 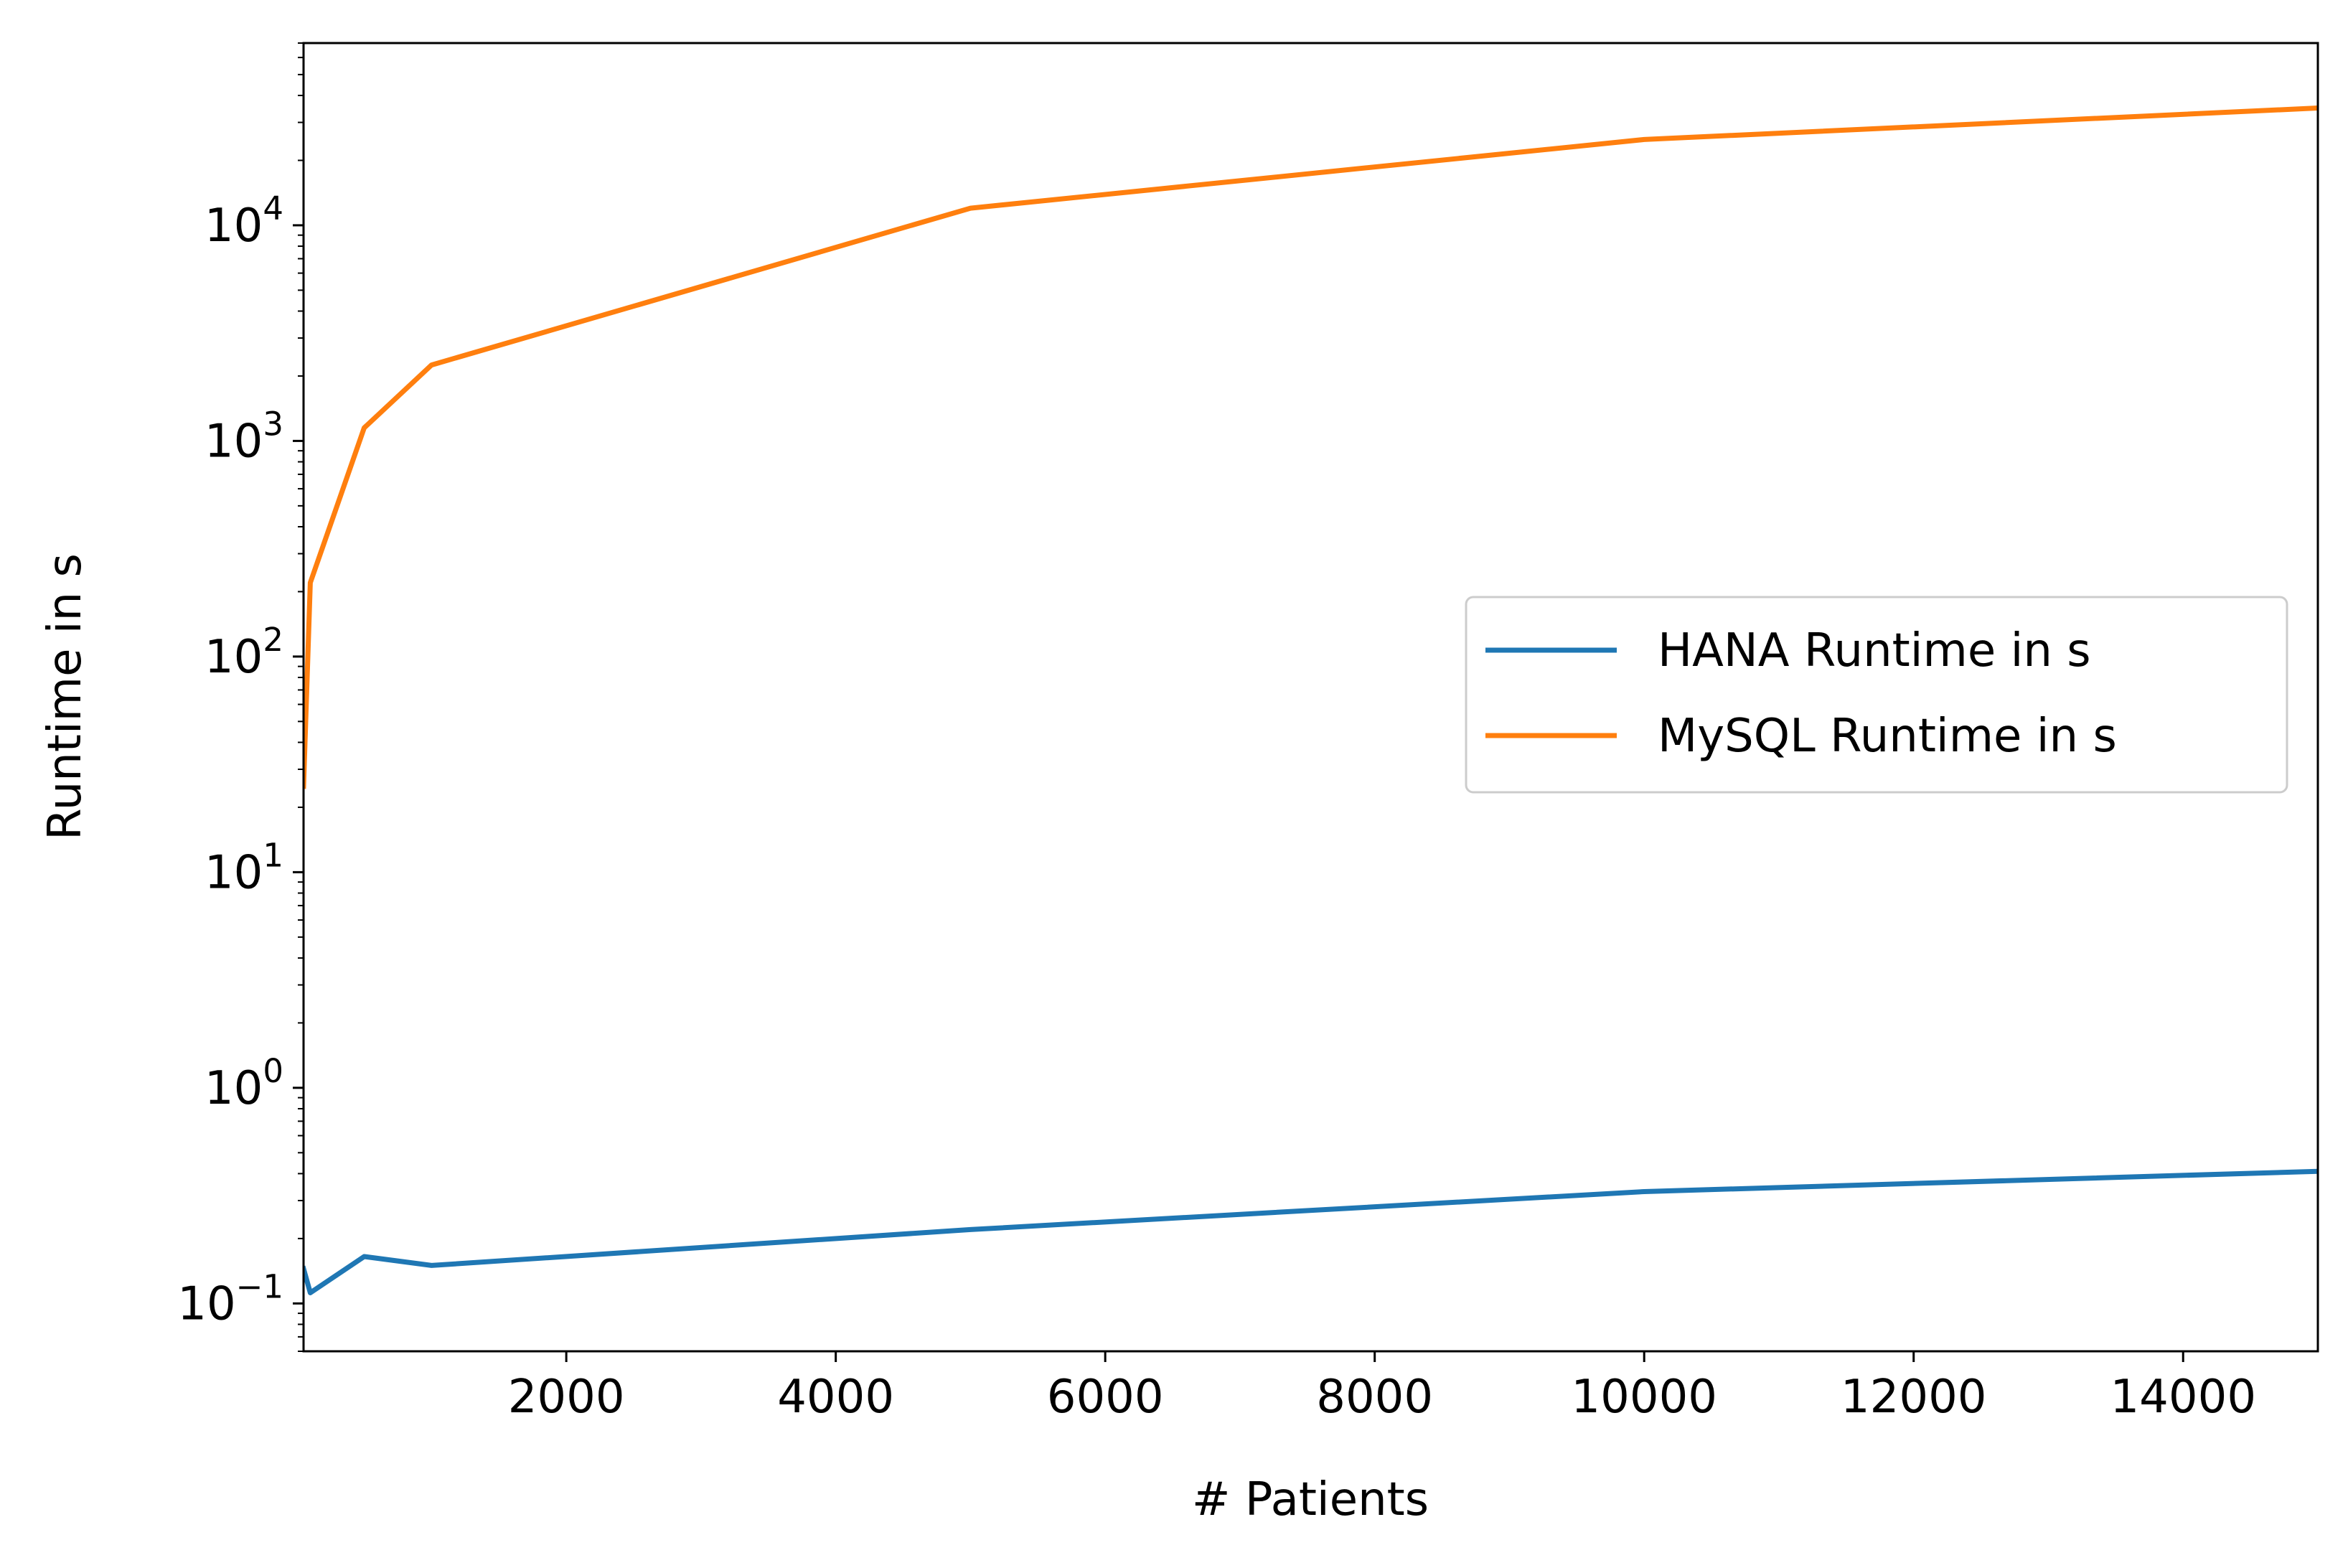 I want to click on x-tick-label: 8000, so click(x=1374, y=1397).